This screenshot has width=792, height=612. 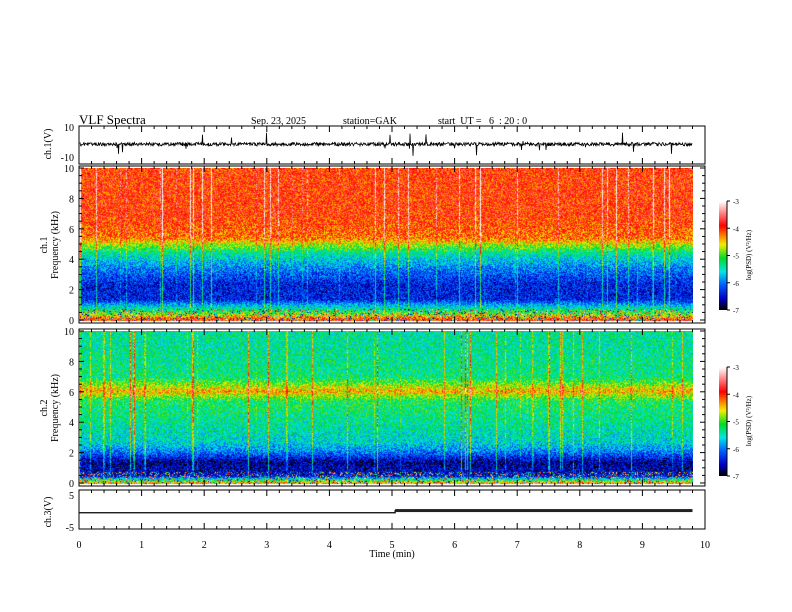 What do you see at coordinates (517, 545) in the screenshot?
I see `x-tick-label: 7` at bounding box center [517, 545].